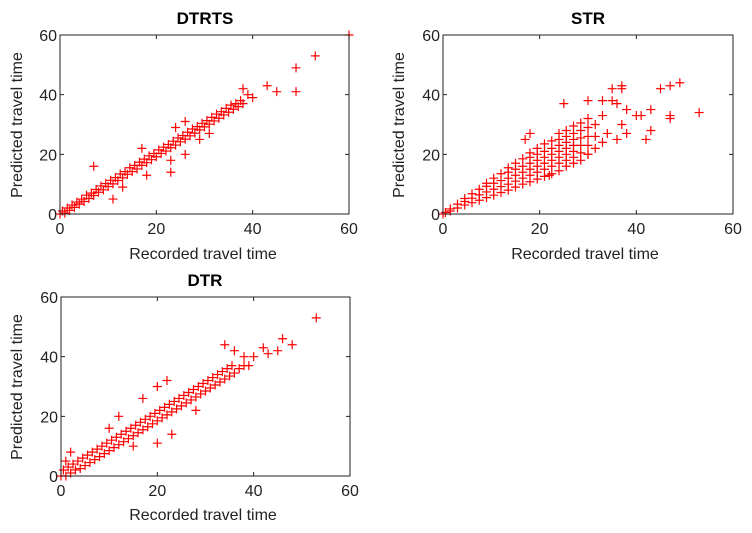 Image resolution: width=752 pixels, height=533 pixels. What do you see at coordinates (254, 491) in the screenshot?
I see `x-tick-label: 40` at bounding box center [254, 491].